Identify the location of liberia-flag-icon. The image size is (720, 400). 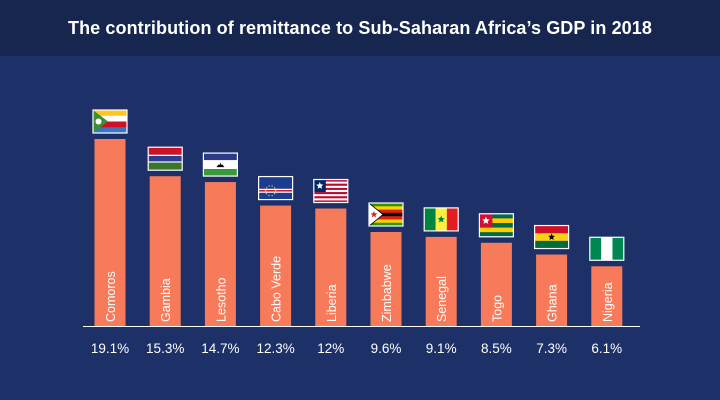
(331, 191).